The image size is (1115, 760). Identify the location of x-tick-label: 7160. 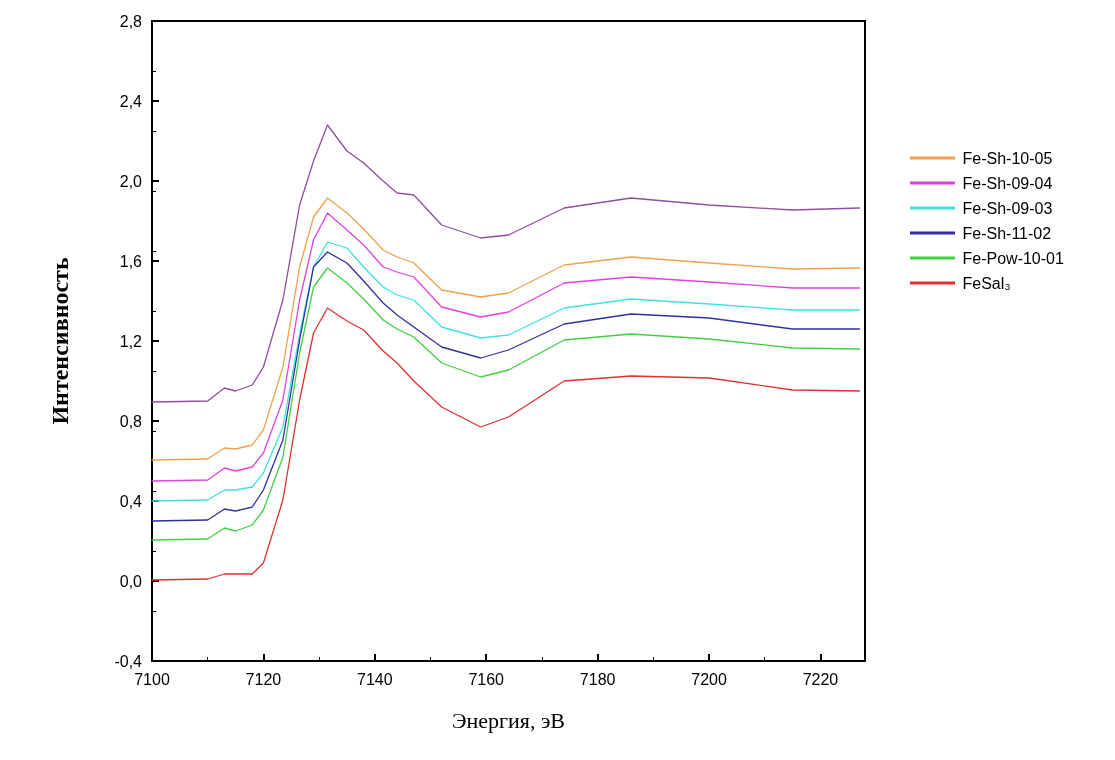
(486, 679).